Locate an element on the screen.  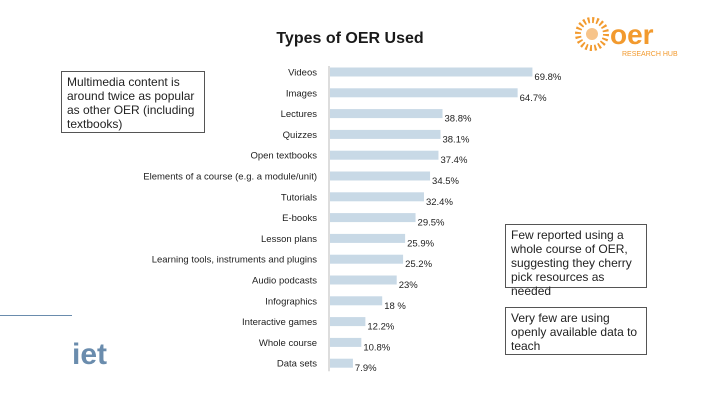
category-label: Whole course is located at coordinates (288, 343).